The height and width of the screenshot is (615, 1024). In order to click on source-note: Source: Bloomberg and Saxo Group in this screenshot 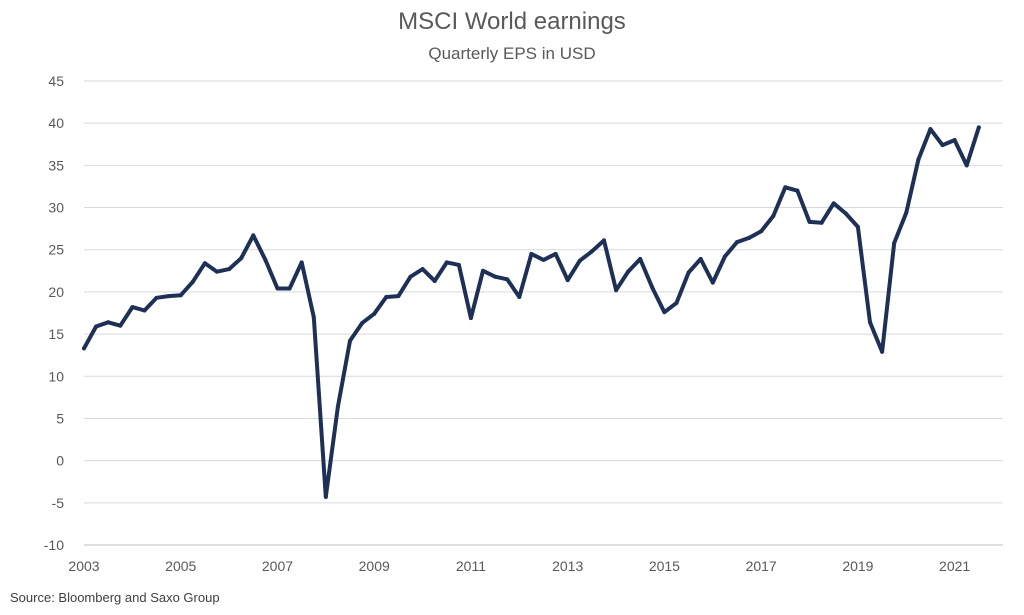, I will do `click(115, 597)`.